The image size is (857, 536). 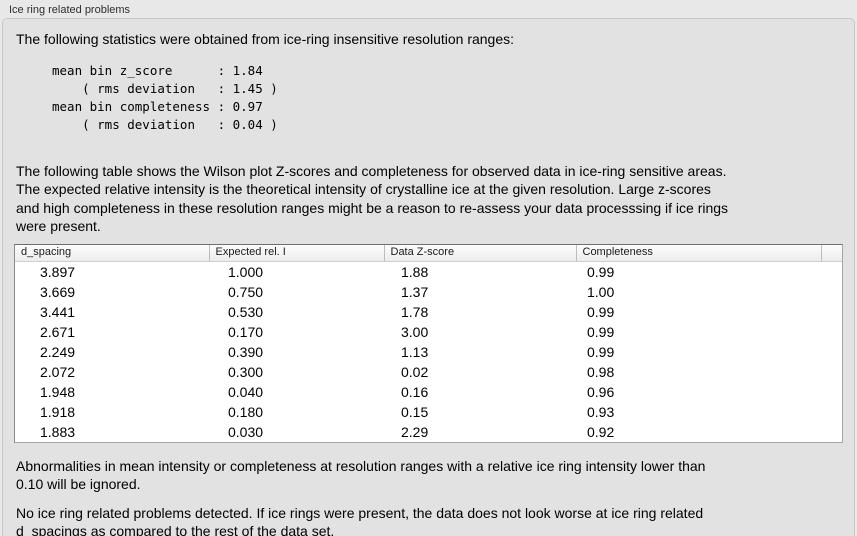 I want to click on table-cell: 3.897, so click(x=58, y=271).